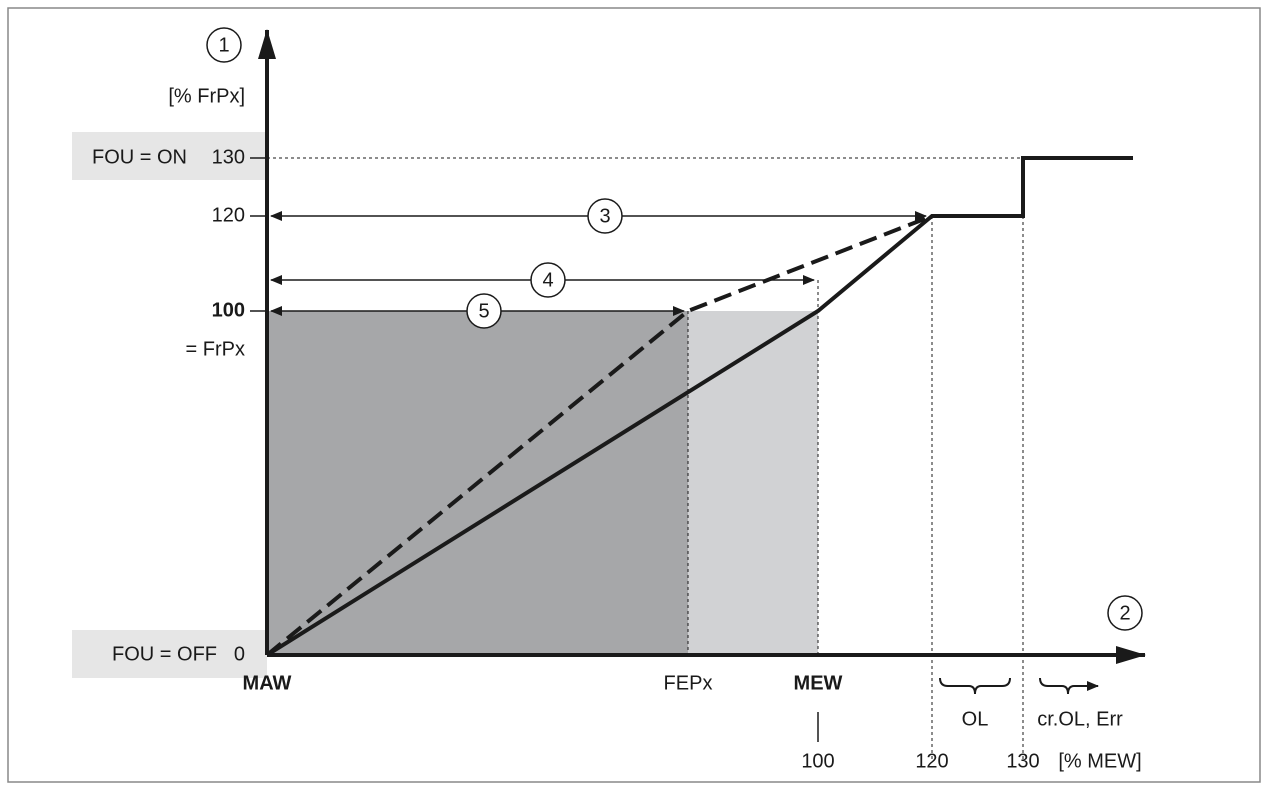  Describe the element at coordinates (483, 311) in the screenshot. I see `circle-label: 5` at that location.